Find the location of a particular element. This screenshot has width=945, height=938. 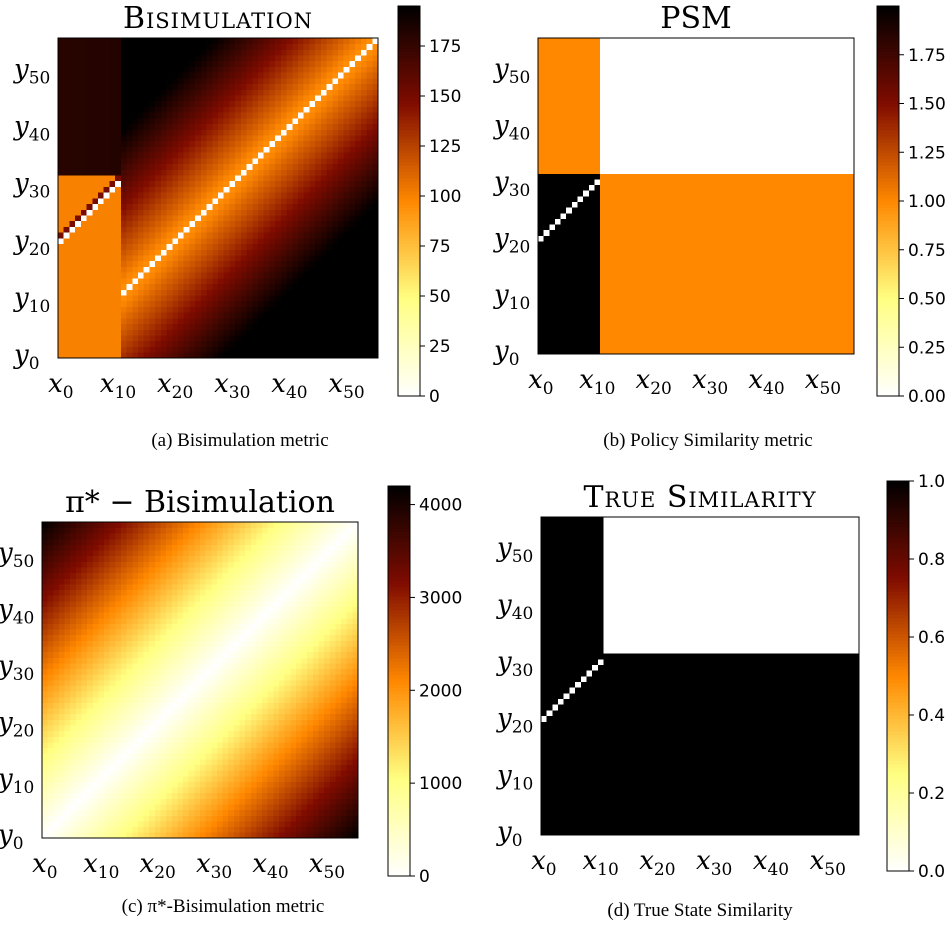

colorbar-tick-label: 100 is located at coordinates (445, 197).